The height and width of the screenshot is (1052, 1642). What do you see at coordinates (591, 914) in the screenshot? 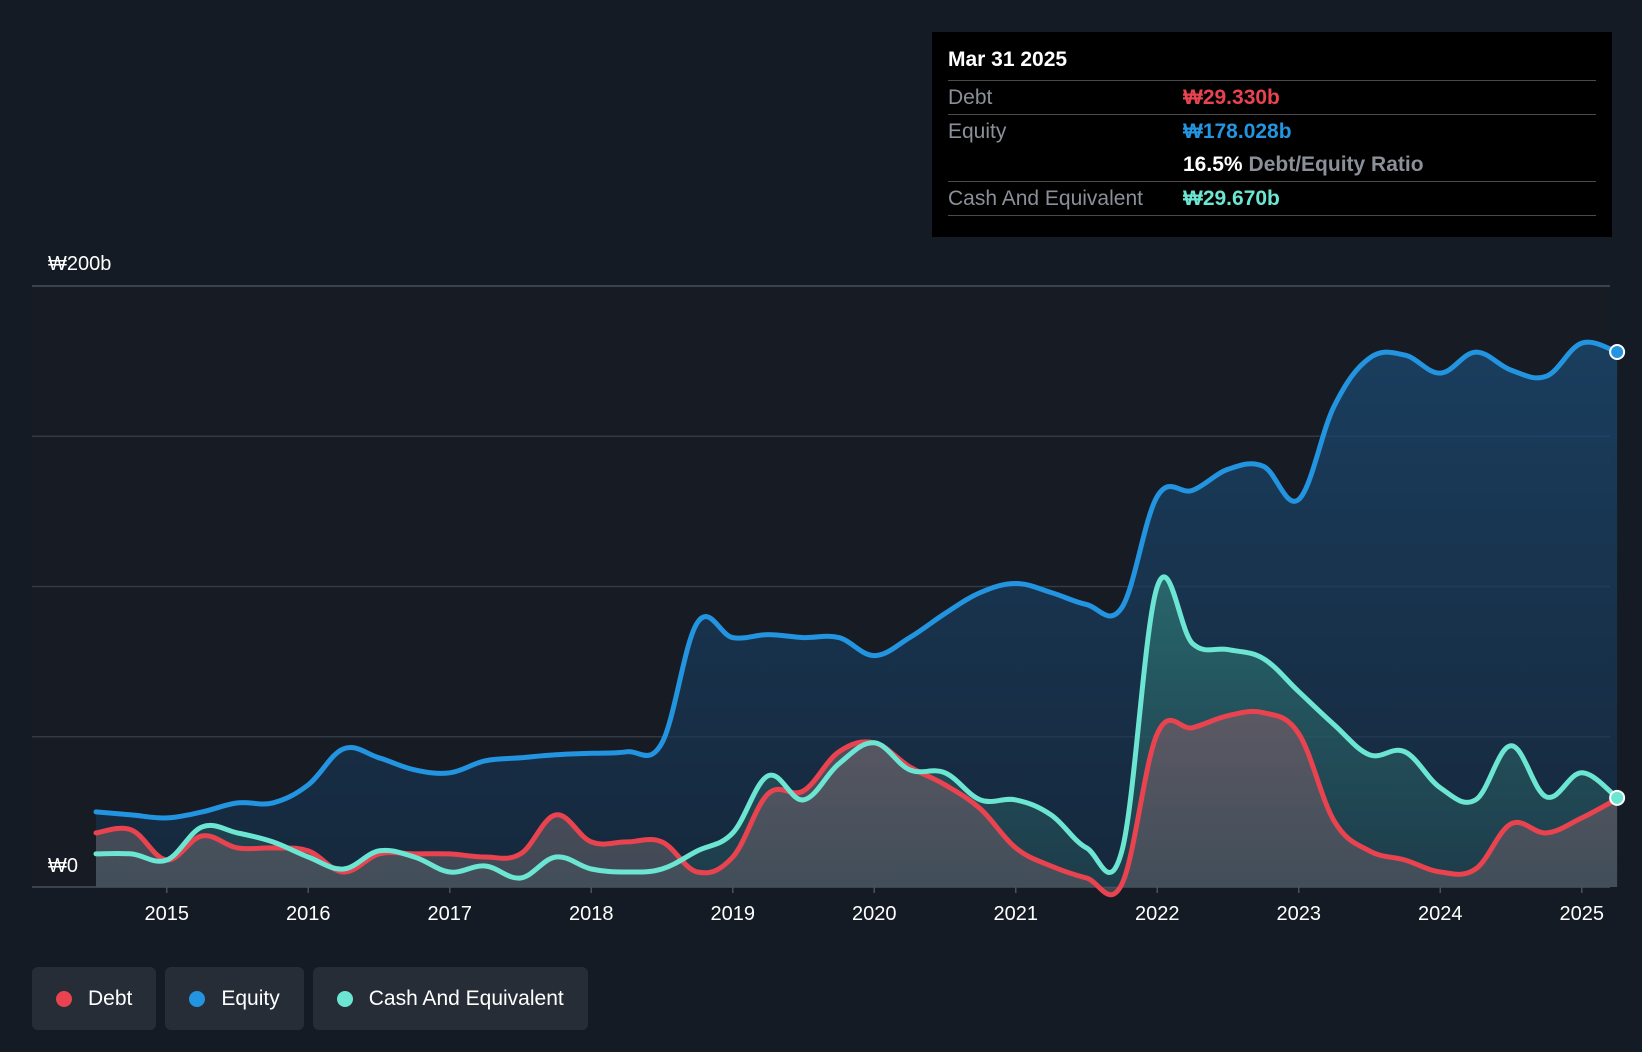
I see `x-tick-label: 2018` at bounding box center [591, 914].